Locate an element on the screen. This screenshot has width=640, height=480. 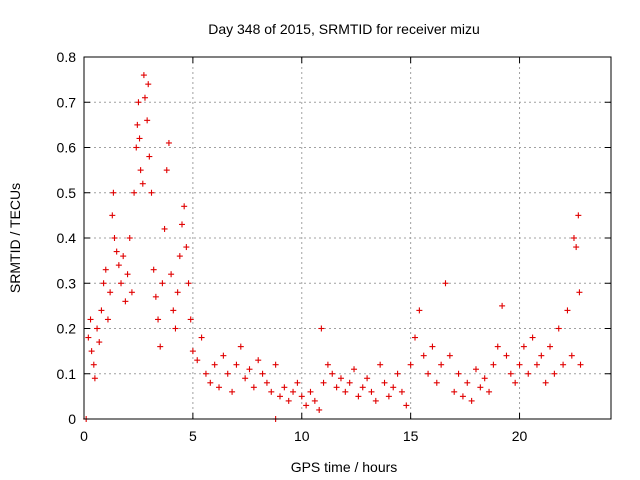
y-tick-label: 0.6 is located at coordinates (67, 148).